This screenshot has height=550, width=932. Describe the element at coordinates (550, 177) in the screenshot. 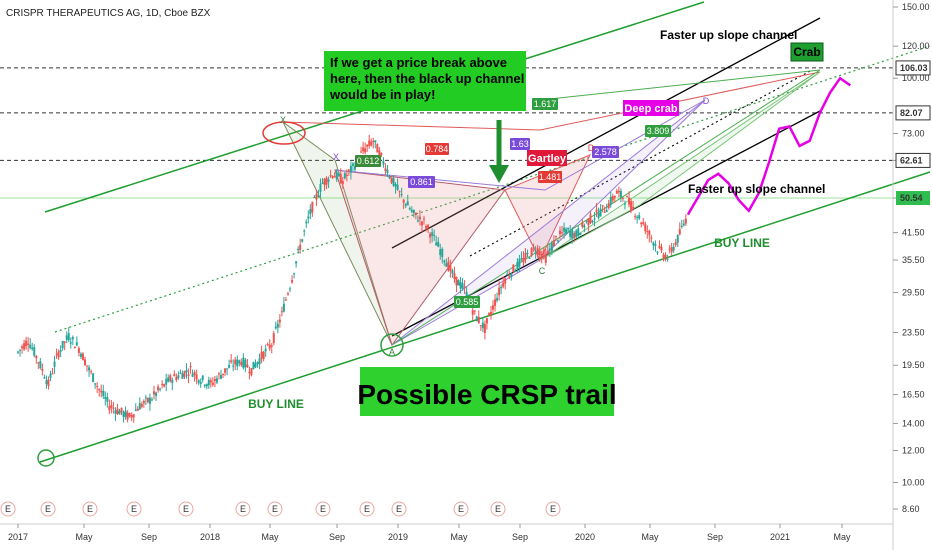

I see `ratio-1481-bg` at that location.